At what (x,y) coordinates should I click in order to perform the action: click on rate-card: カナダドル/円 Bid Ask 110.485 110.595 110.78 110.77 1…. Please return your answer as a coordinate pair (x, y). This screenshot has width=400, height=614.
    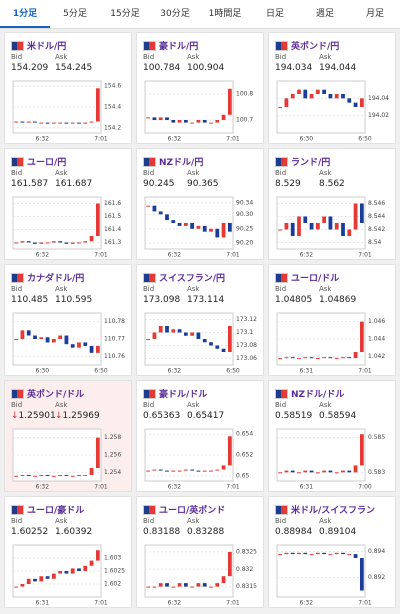
    Looking at the image, I should click on (68, 320).